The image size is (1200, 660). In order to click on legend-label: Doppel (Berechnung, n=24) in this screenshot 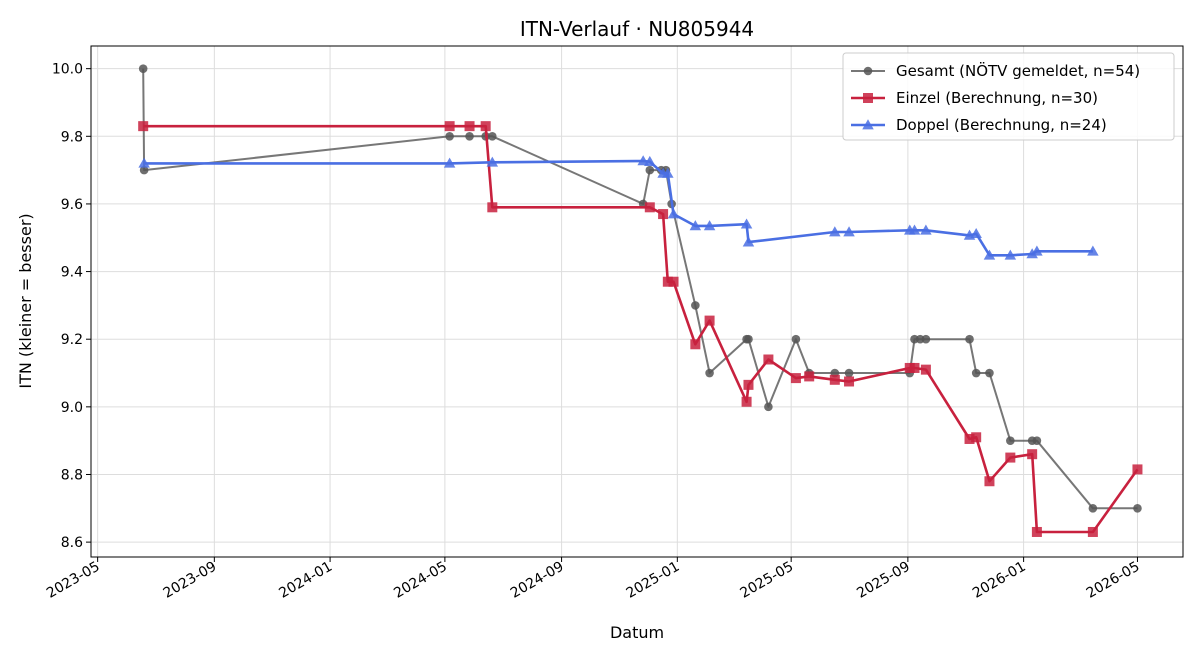, I will do `click(1001, 125)`.